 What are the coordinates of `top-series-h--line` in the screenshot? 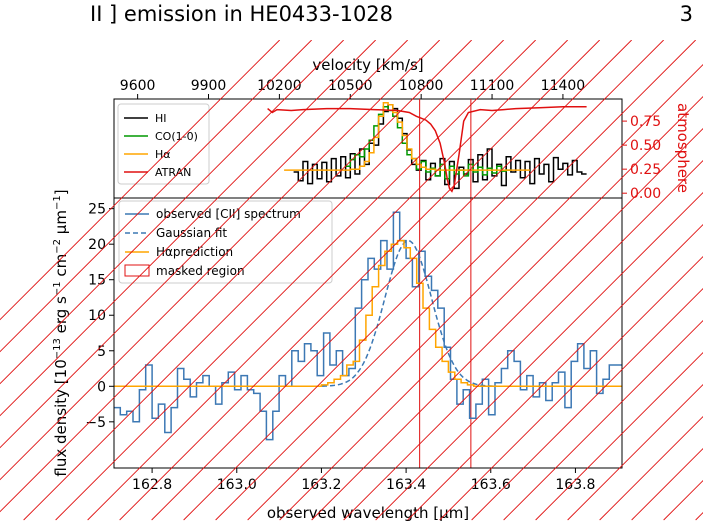 It's located at (407, 136).